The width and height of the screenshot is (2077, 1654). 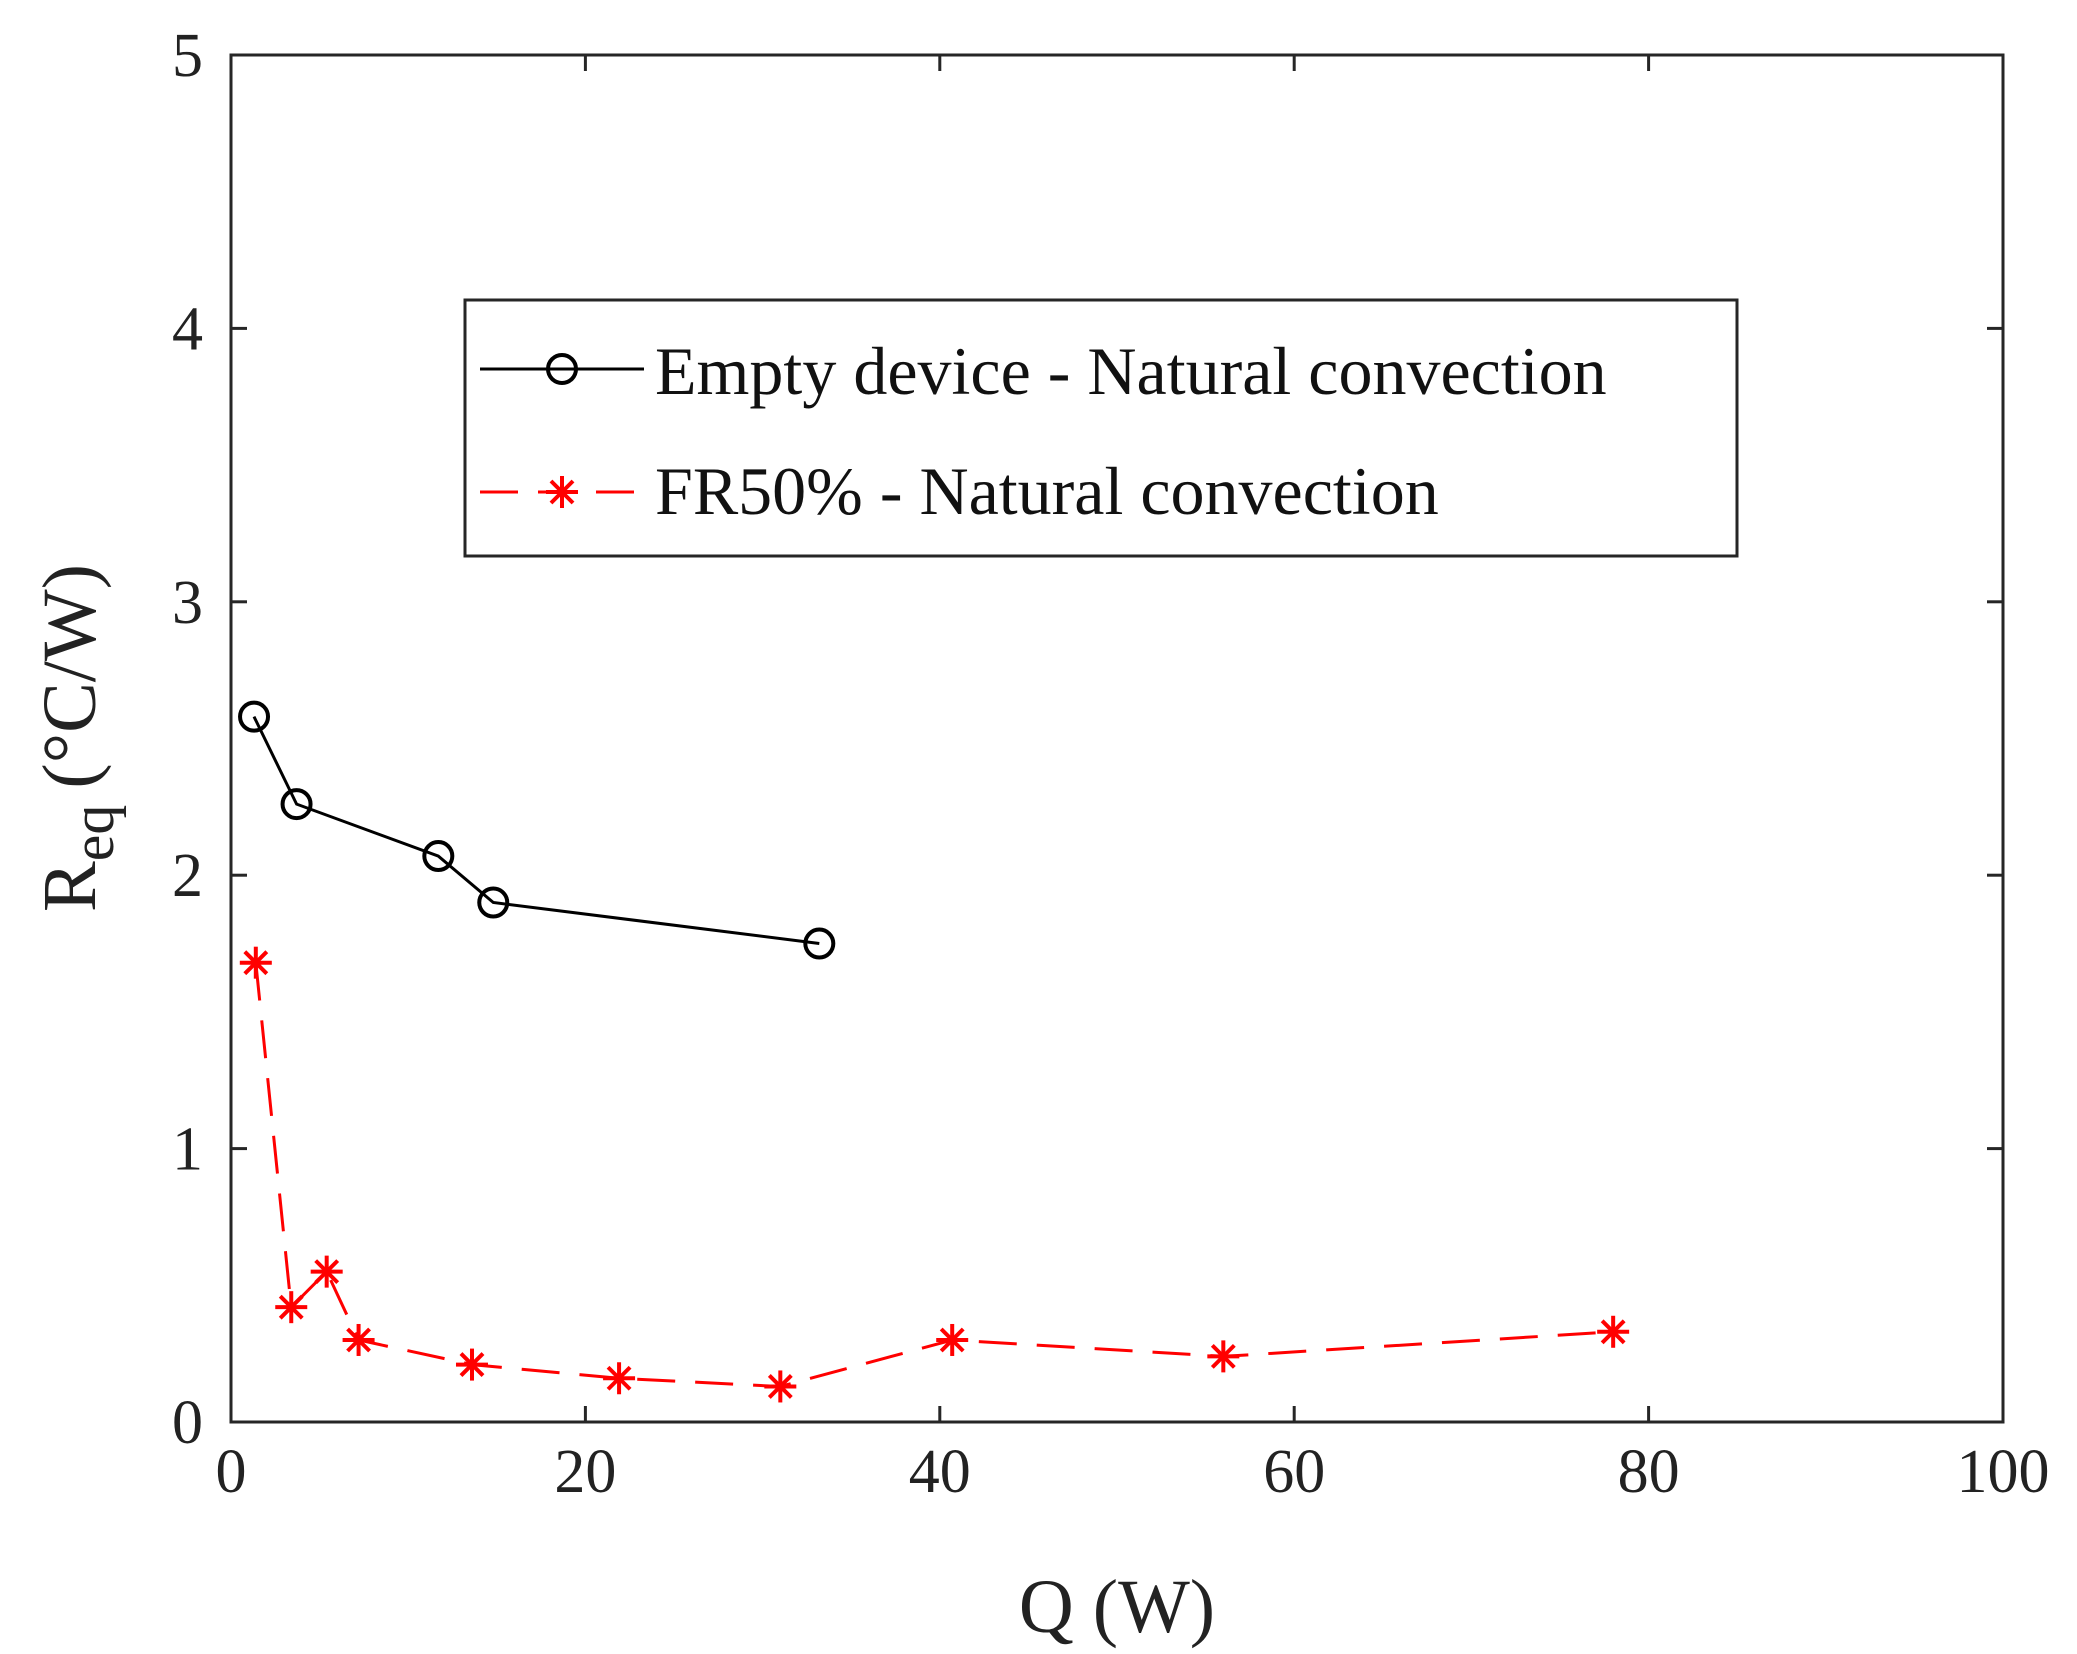 I want to click on x-tick-label: 0, so click(x=231, y=1472).